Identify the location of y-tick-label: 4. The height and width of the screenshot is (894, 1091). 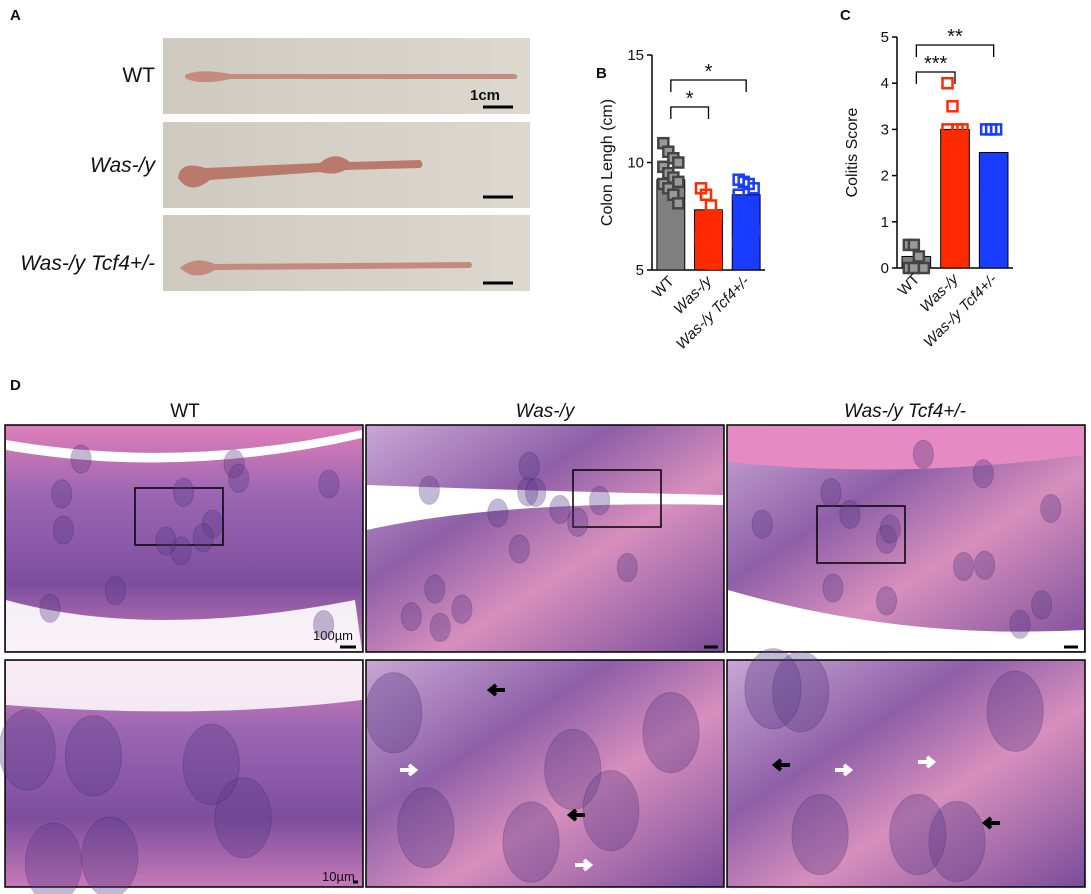
(885, 83).